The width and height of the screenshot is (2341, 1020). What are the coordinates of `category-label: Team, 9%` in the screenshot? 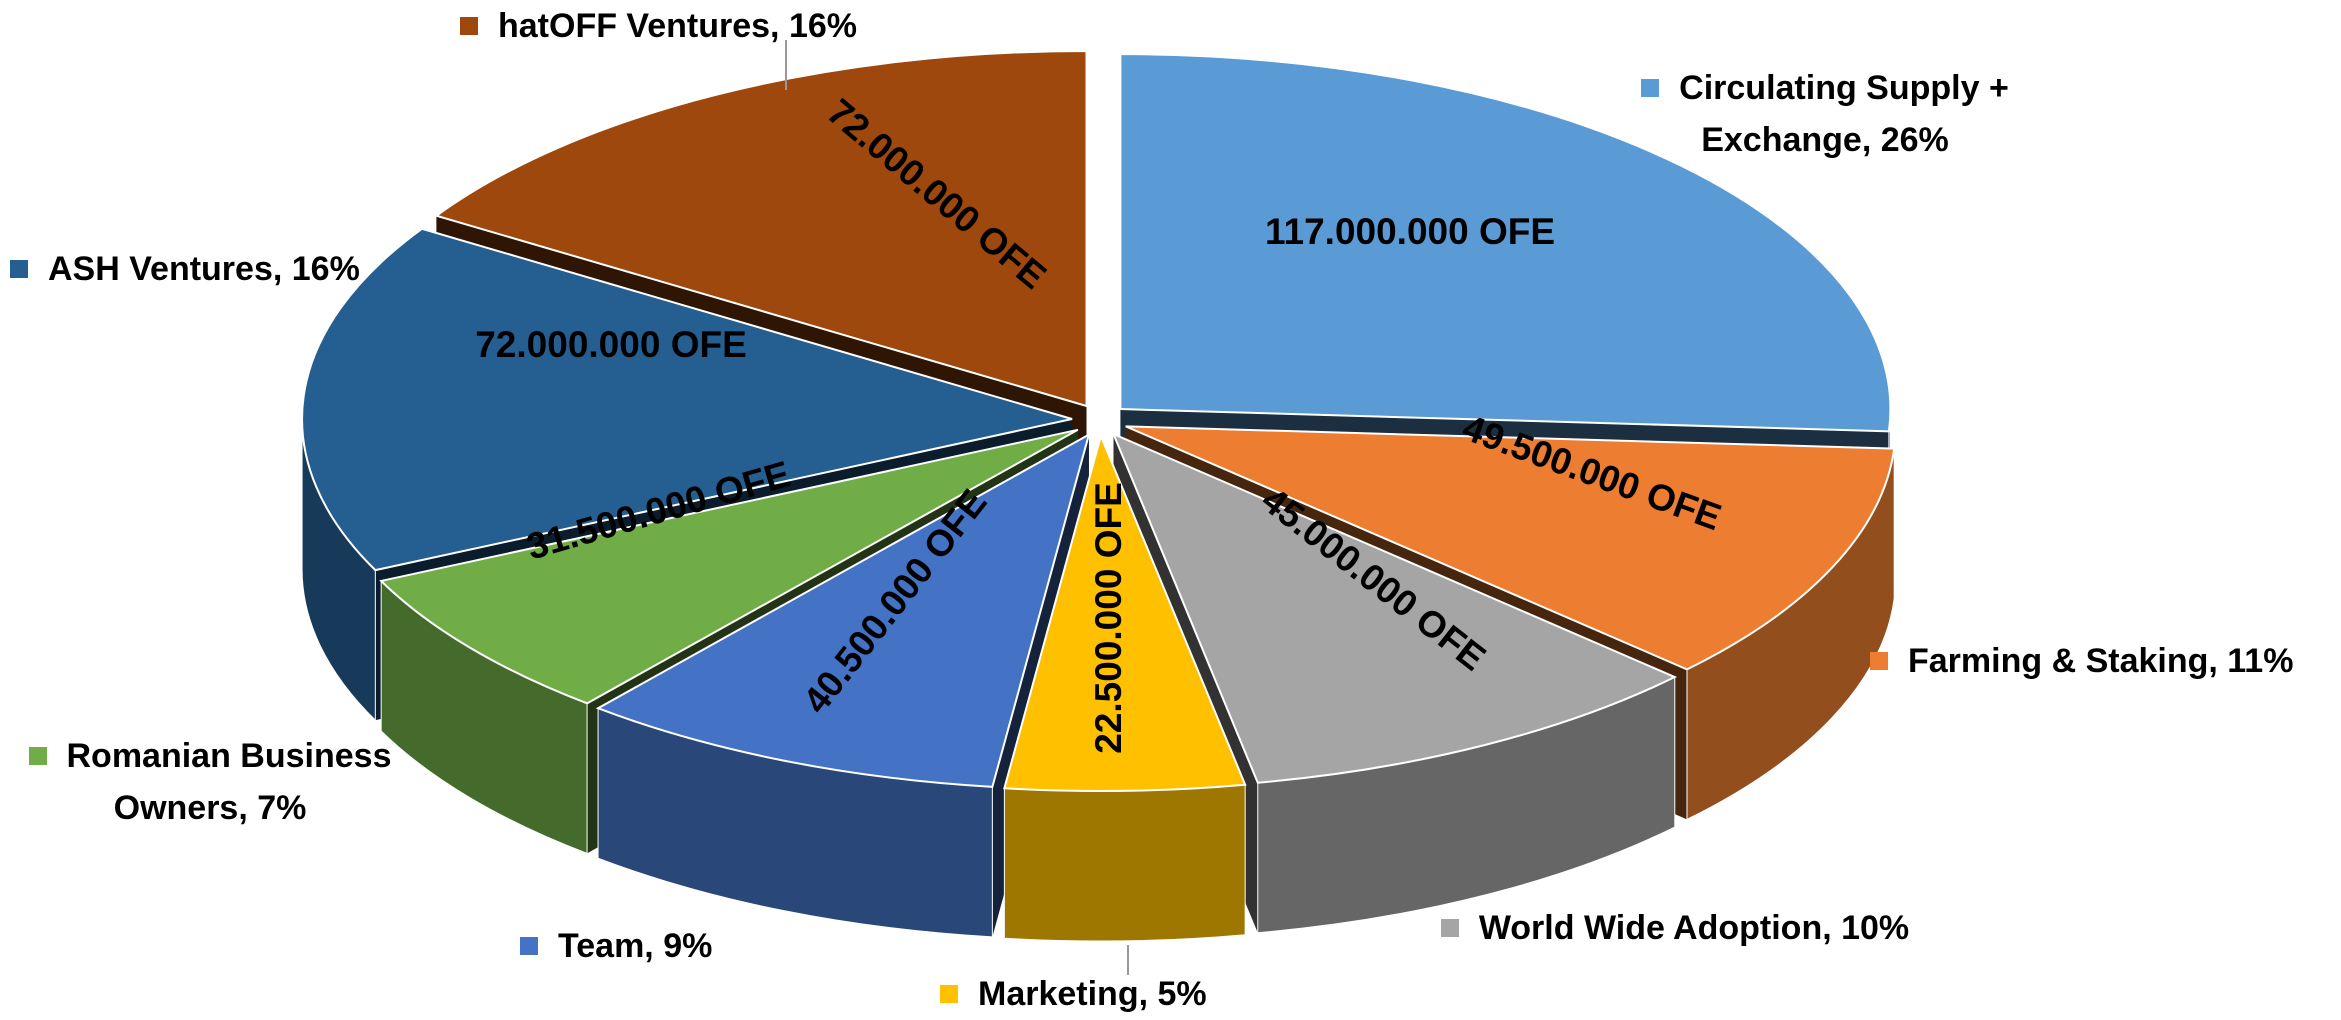 It's located at (670, 946).